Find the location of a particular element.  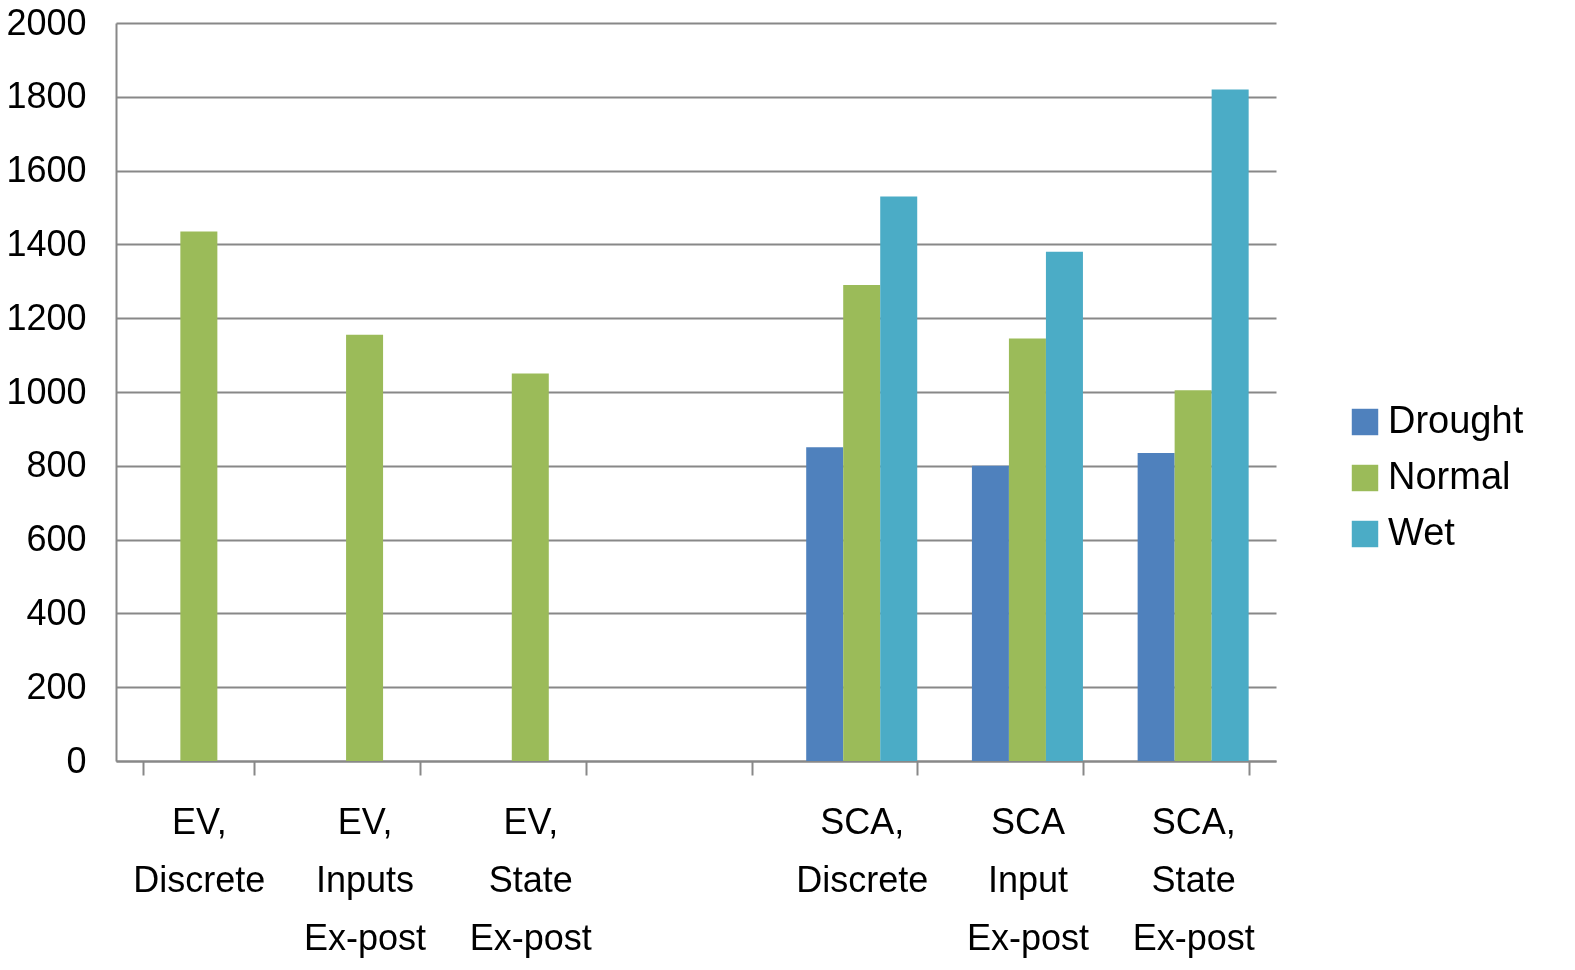

y-tick-label: 400 is located at coordinates (56, 612).